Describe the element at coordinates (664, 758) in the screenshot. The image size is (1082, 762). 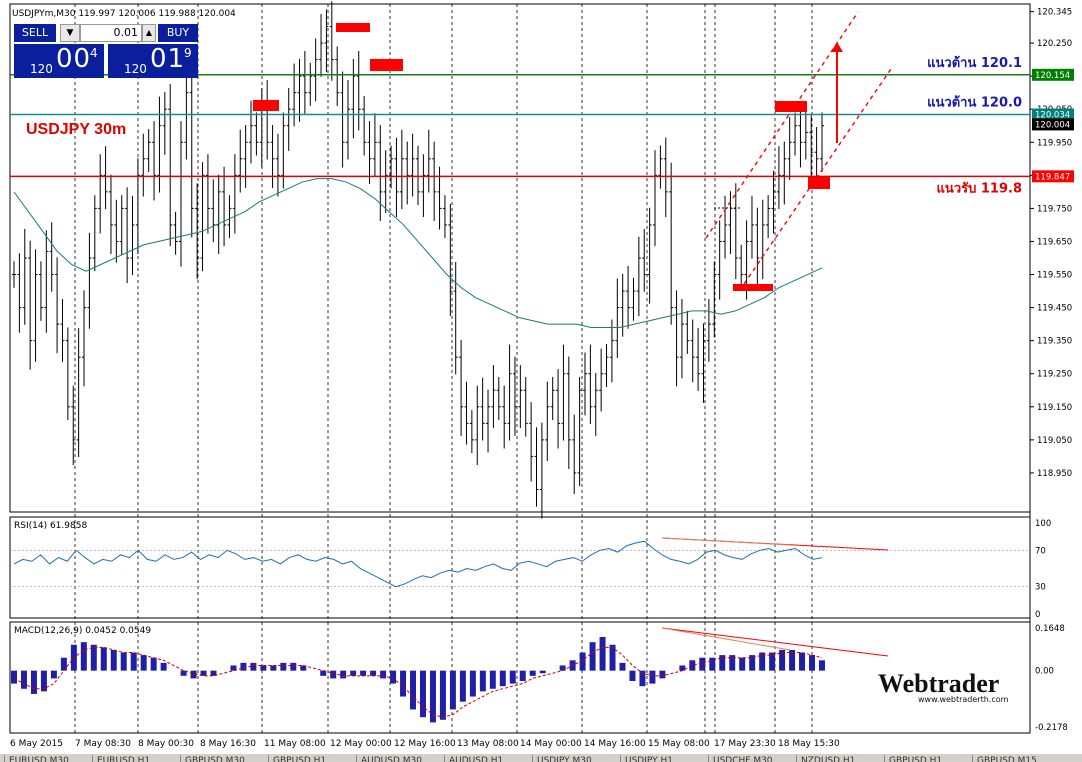
I see `chart-tab: USDJPY,H1` at that location.